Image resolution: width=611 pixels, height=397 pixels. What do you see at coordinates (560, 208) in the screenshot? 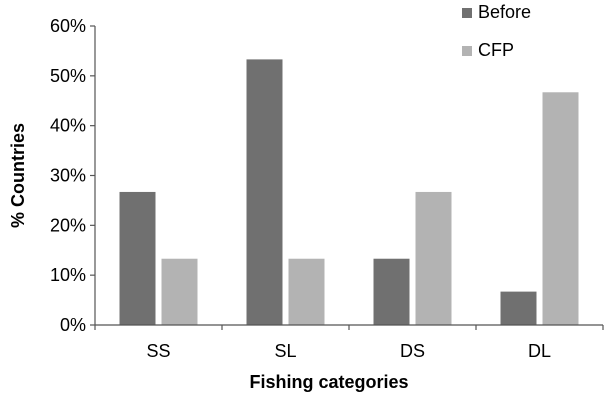
I see `bar-cfp-dl` at bounding box center [560, 208].